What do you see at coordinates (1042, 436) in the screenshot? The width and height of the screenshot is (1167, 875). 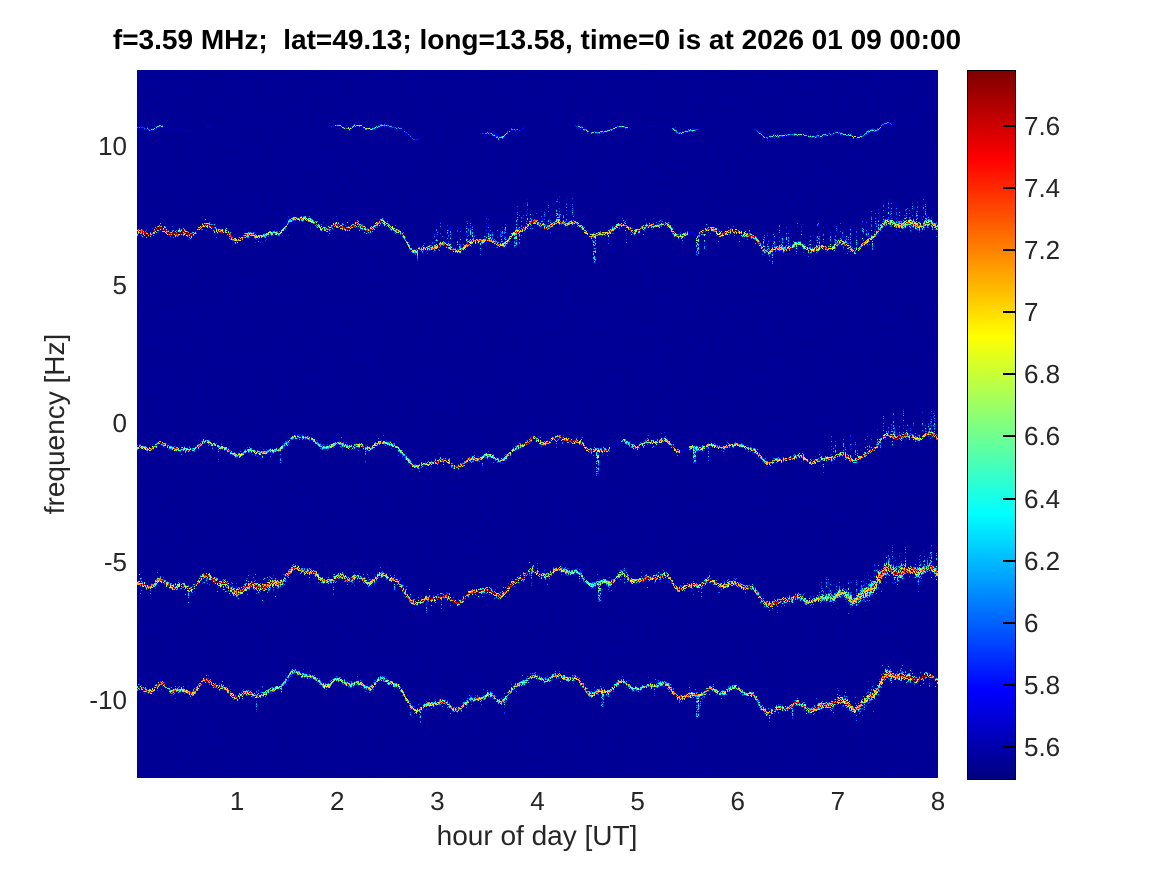 I see `colorbar-tick-label: 6.6` at bounding box center [1042, 436].